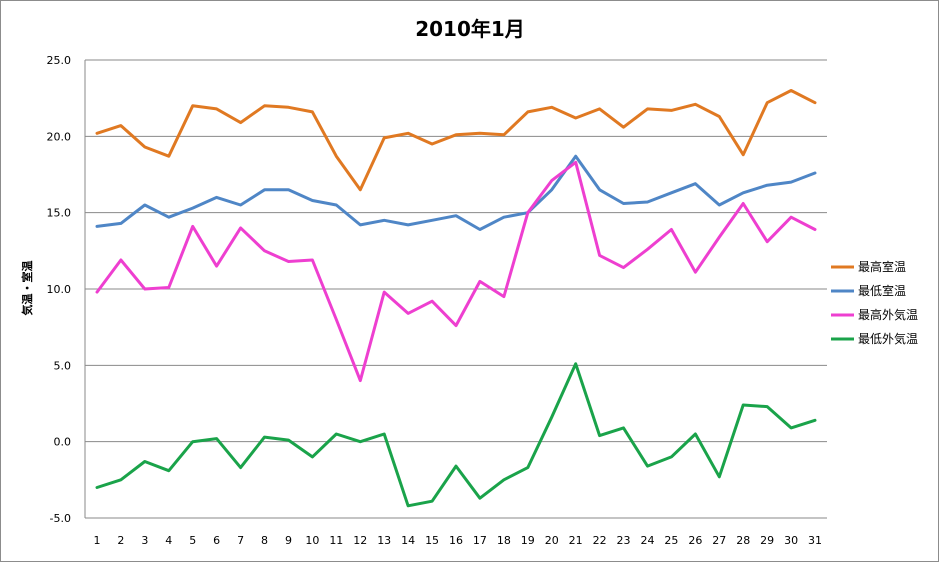  I want to click on x-tick-label: 20, so click(552, 540).